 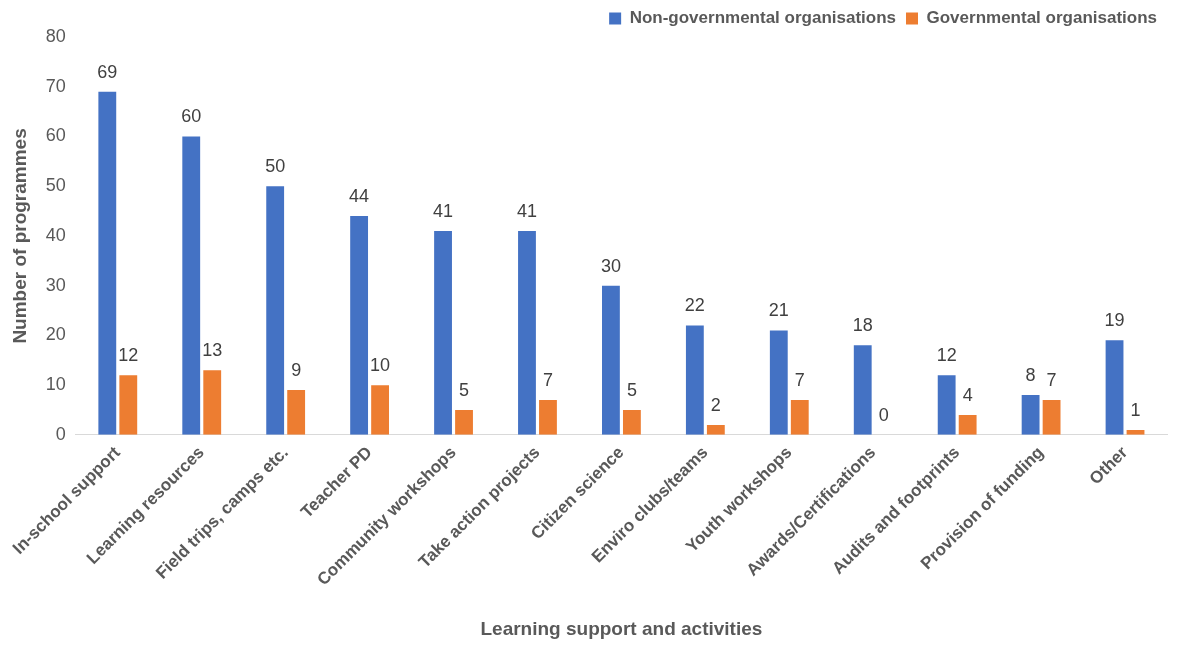 What do you see at coordinates (967, 394) in the screenshot?
I see `data-label: 4` at bounding box center [967, 394].